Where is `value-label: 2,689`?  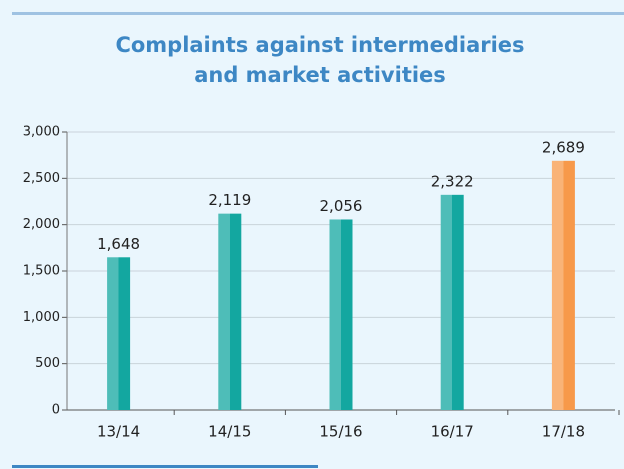 value-label: 2,689 is located at coordinates (563, 147).